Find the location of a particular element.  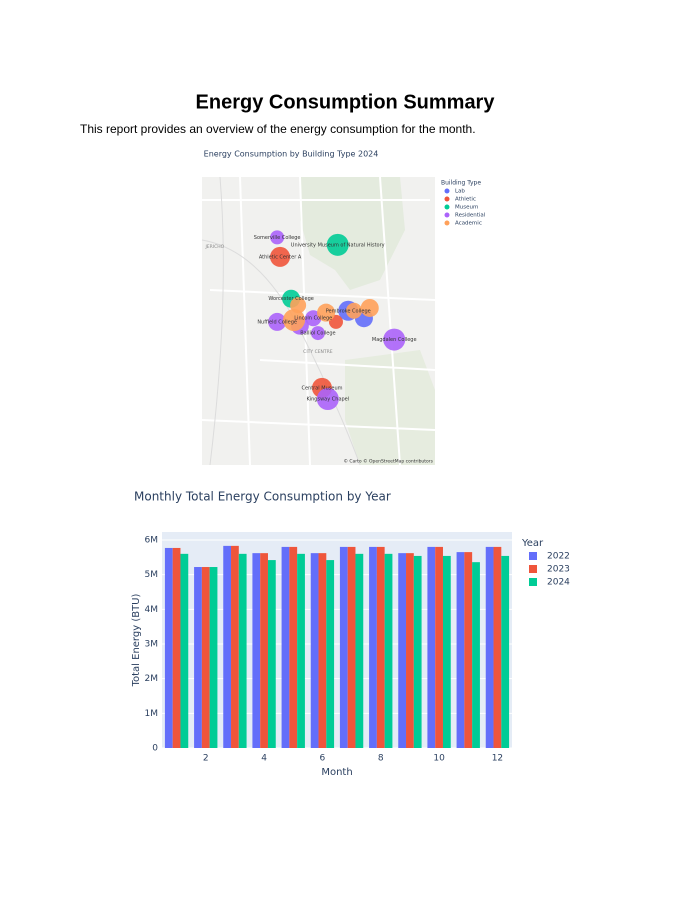

x-axis-label: Month is located at coordinates (336, 772).